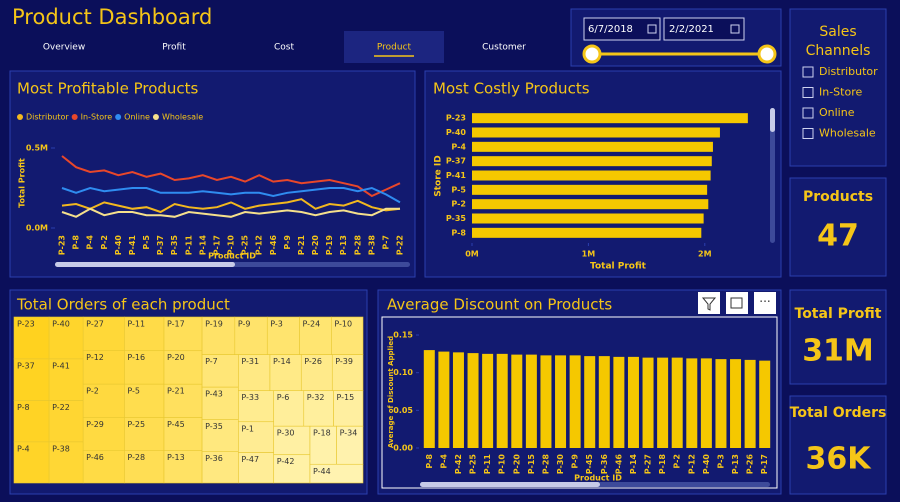 The width and height of the screenshot is (900, 502). I want to click on nav-tab: Cost, so click(284, 48).